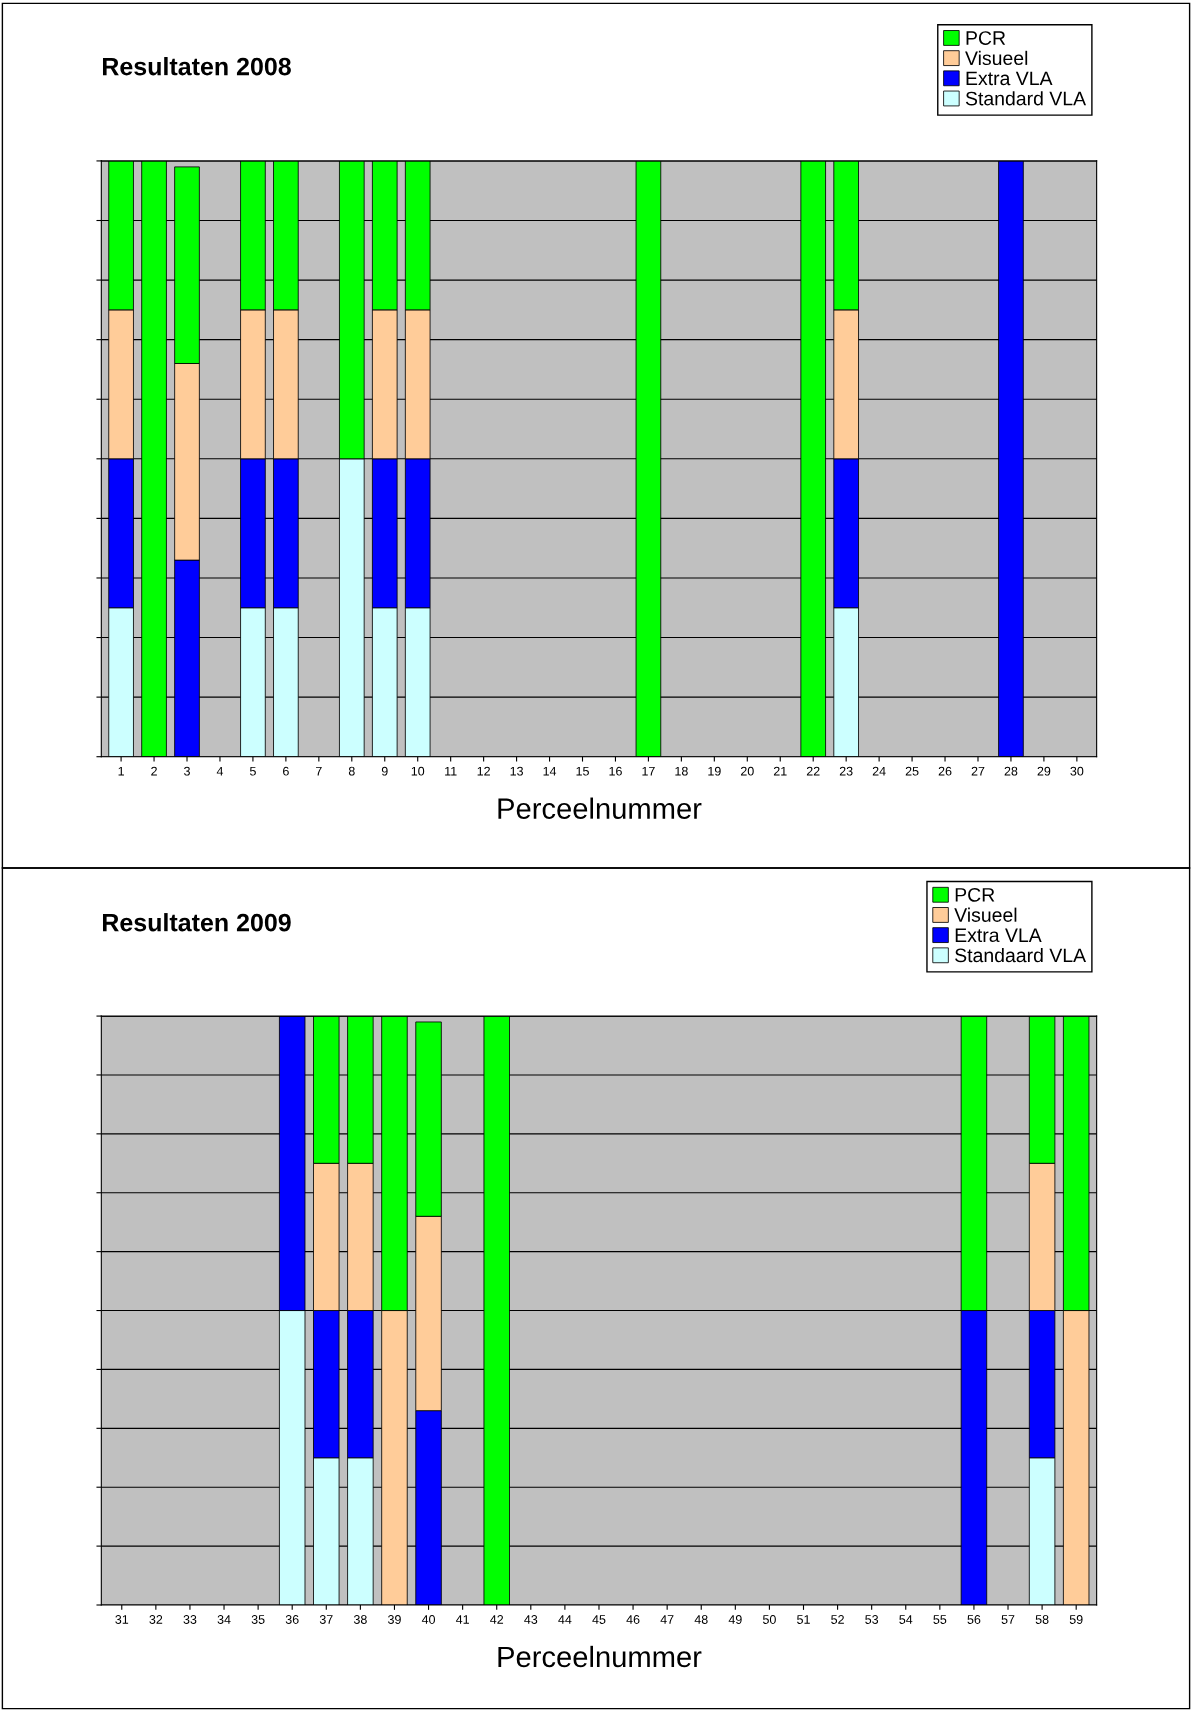 The width and height of the screenshot is (1192, 1712). Describe the element at coordinates (418, 771) in the screenshot. I see `x-tick-label: 10` at that location.